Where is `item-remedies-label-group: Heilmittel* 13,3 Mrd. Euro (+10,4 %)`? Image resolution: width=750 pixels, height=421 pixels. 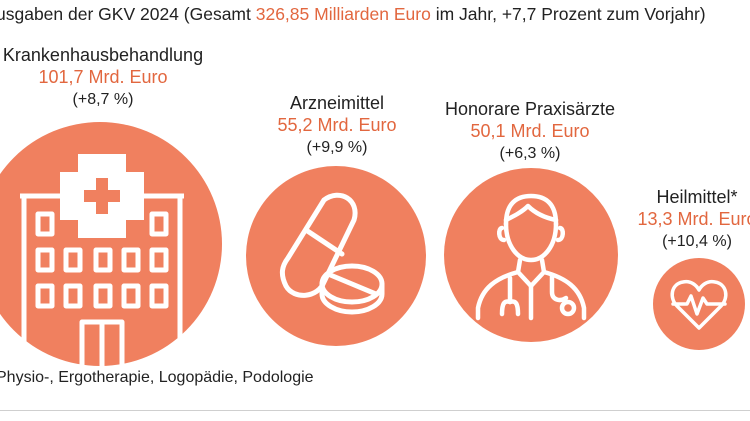
item-remedies-label-group: Heilmittel* 13,3 Mrd. Euro (+10,4 %) is located at coordinates (681, 220).